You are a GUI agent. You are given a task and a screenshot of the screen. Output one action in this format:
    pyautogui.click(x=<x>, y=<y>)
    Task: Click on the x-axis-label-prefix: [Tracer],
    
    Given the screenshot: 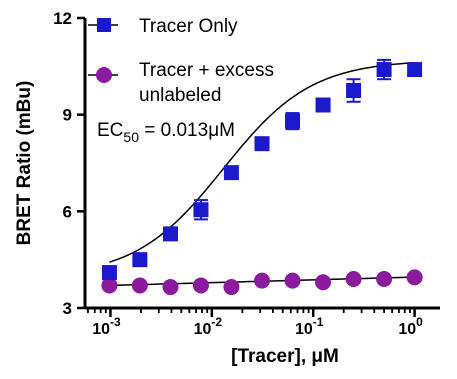 What is the action you would take?
    pyautogui.click(x=271, y=356)
    